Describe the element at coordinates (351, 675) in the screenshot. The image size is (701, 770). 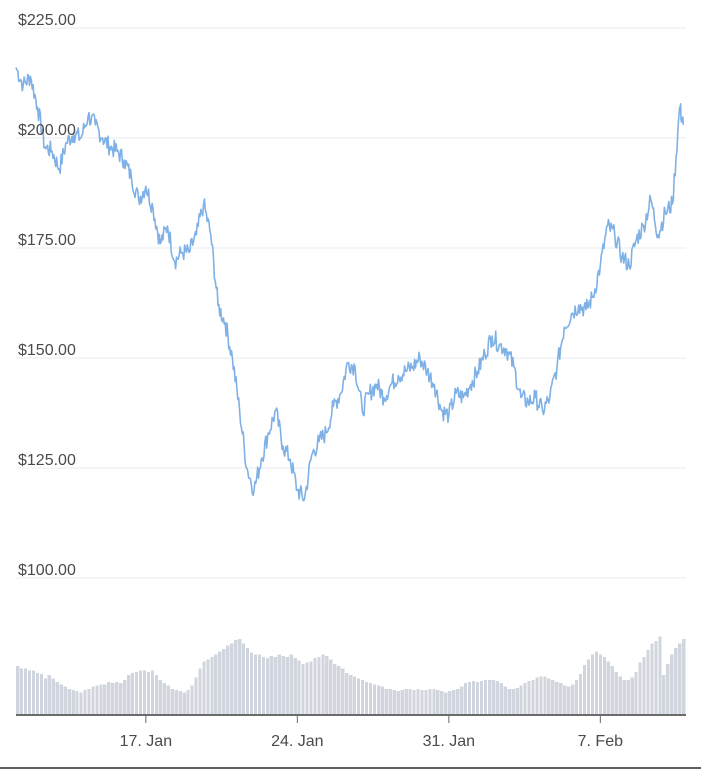
I see `volume-bars` at that location.